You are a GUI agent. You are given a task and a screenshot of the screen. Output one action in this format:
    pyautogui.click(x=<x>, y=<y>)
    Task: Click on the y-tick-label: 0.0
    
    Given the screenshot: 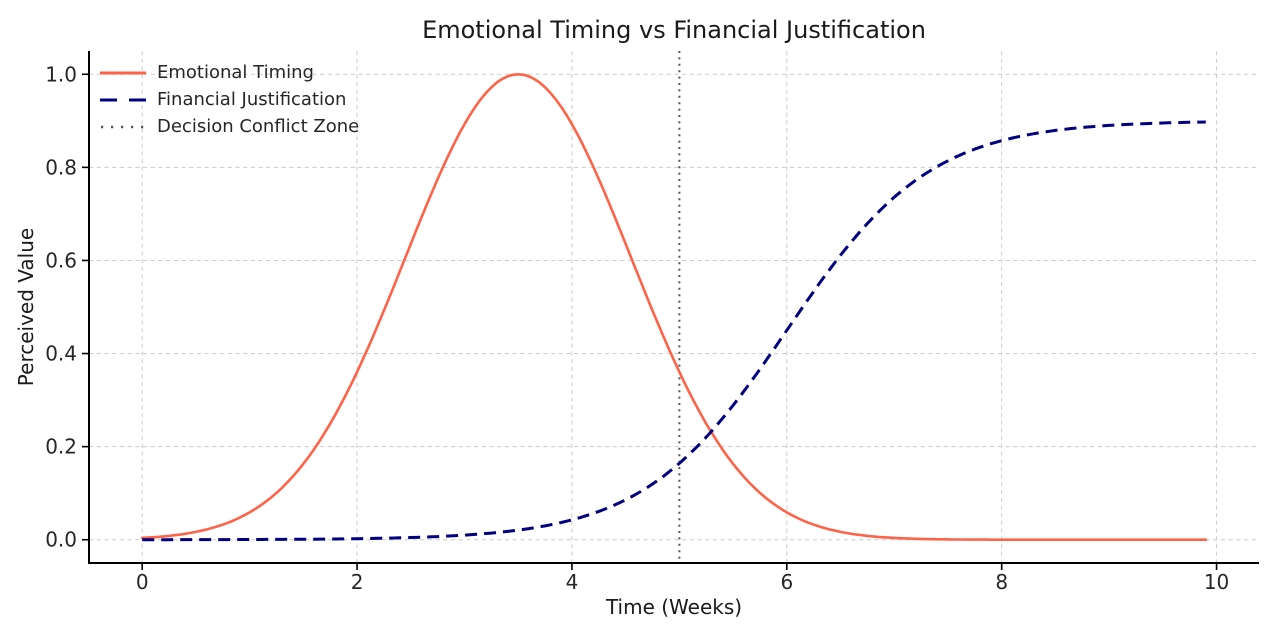 What is the action you would take?
    pyautogui.click(x=61, y=540)
    